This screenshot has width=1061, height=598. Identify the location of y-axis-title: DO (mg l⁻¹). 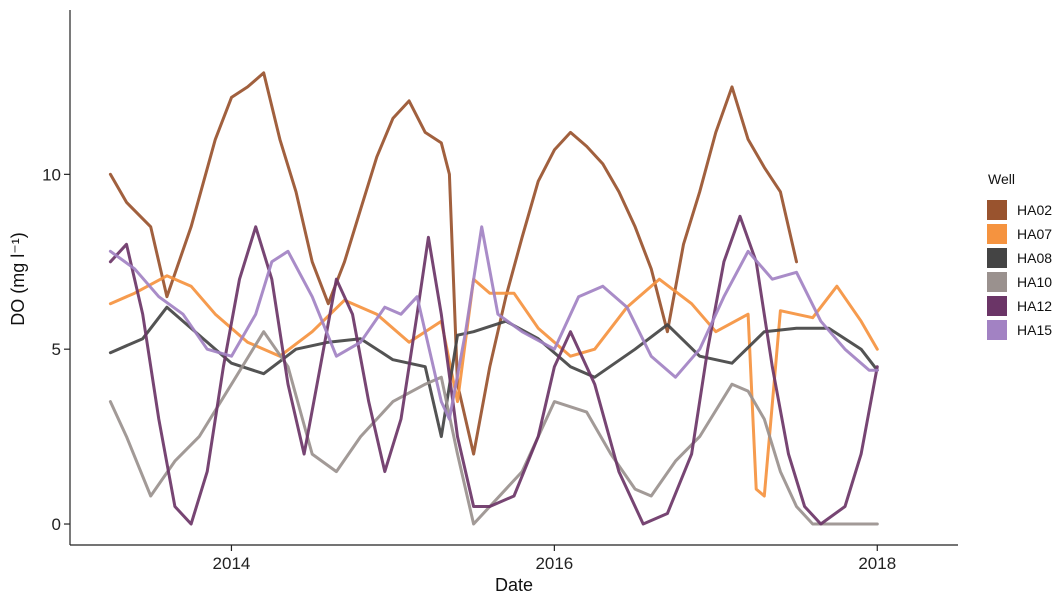
(18, 279).